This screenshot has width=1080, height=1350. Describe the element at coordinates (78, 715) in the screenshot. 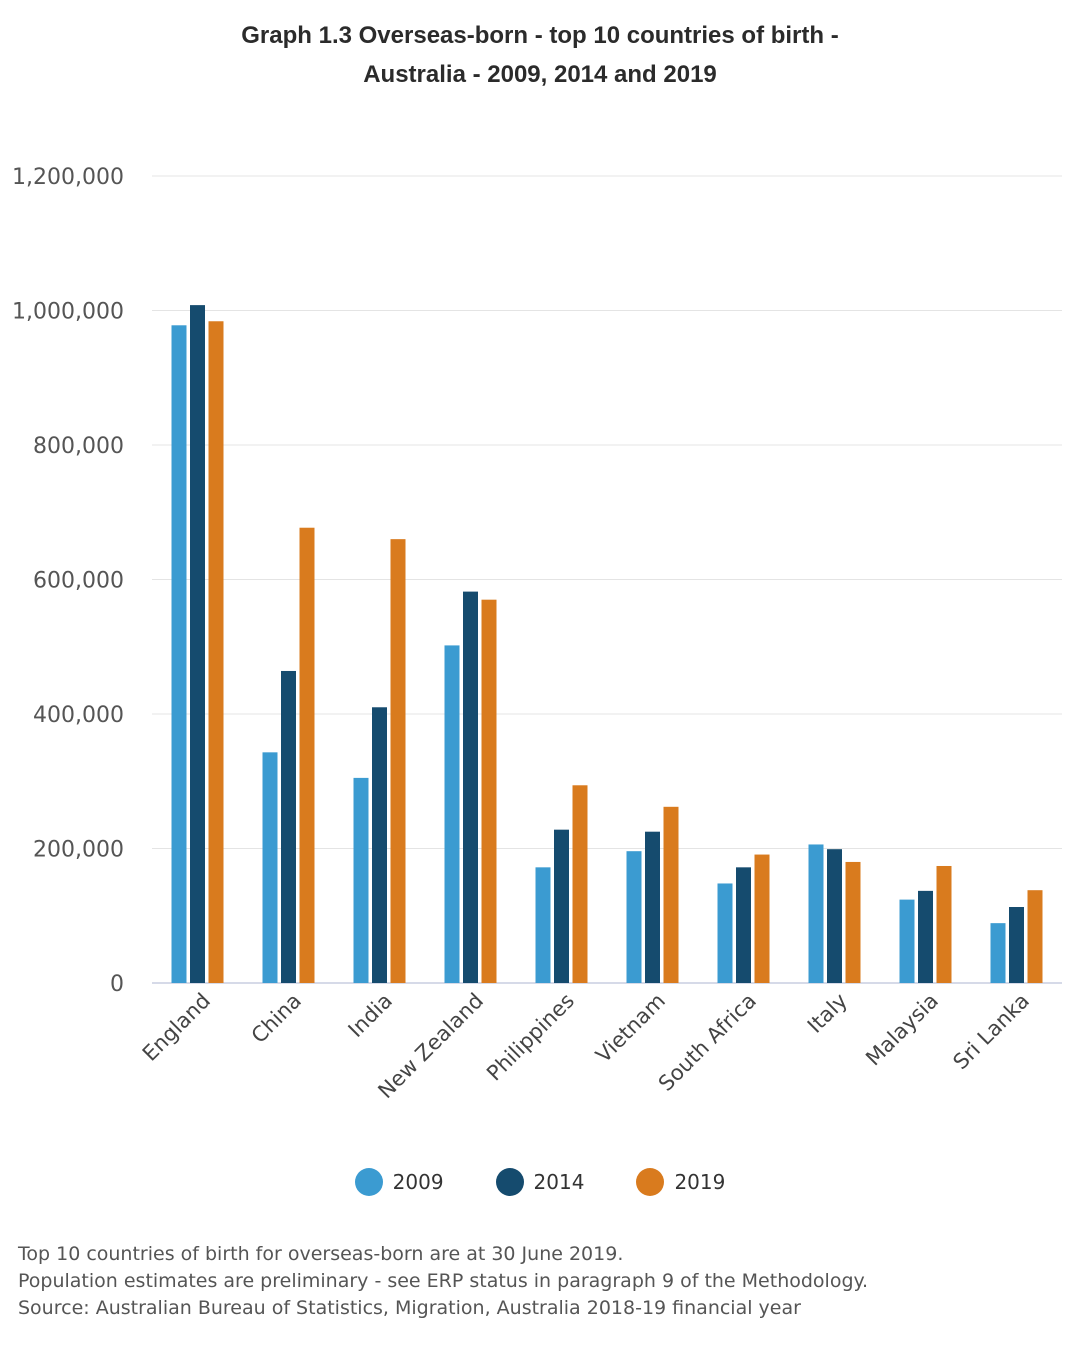

I see `y-tick-label: 400,000` at that location.